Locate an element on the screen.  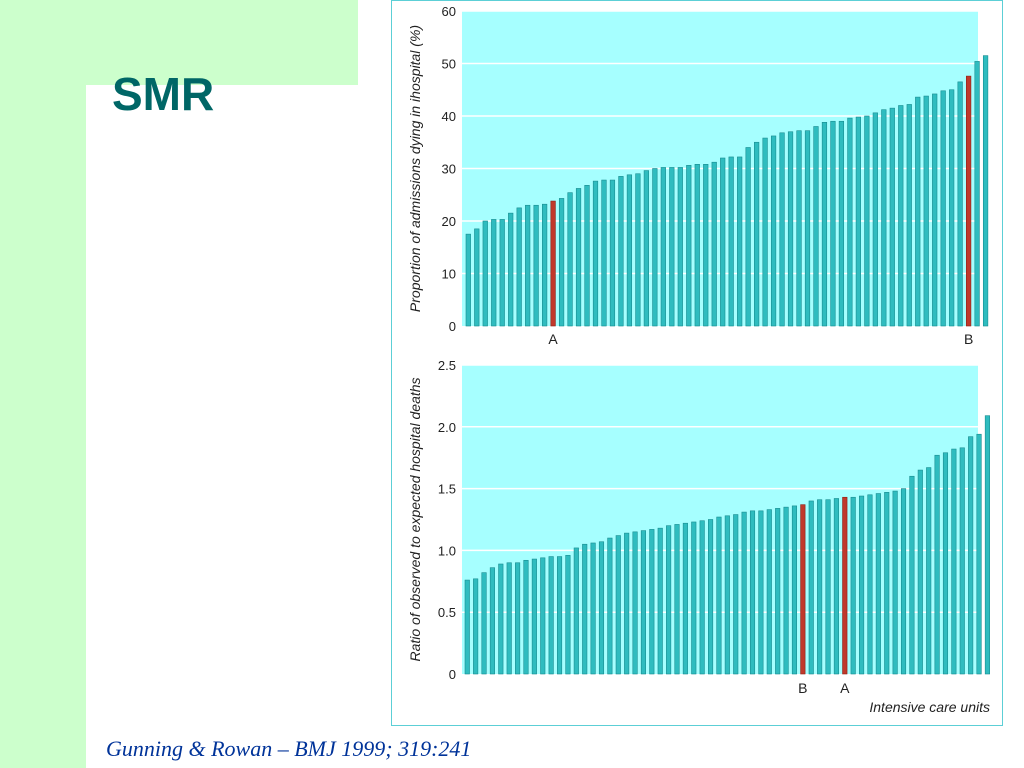
top-y-tick-label: 50 is located at coordinates (449, 64).